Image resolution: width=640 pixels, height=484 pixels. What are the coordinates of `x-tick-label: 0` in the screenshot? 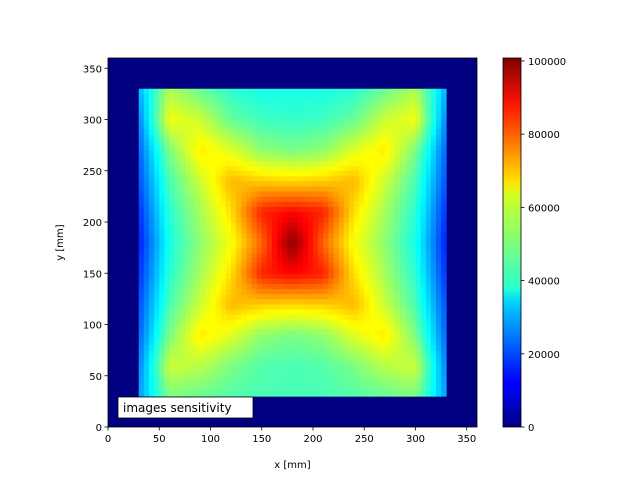 It's located at (108, 439).